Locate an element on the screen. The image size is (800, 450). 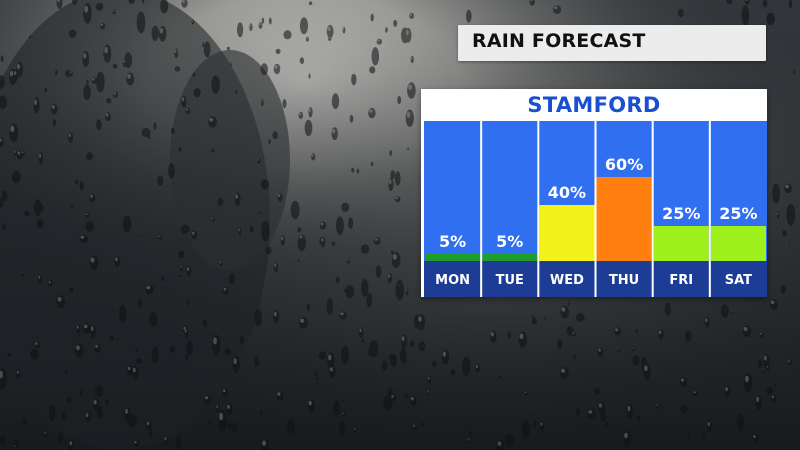
day-label-wed: WED is located at coordinates (567, 280).